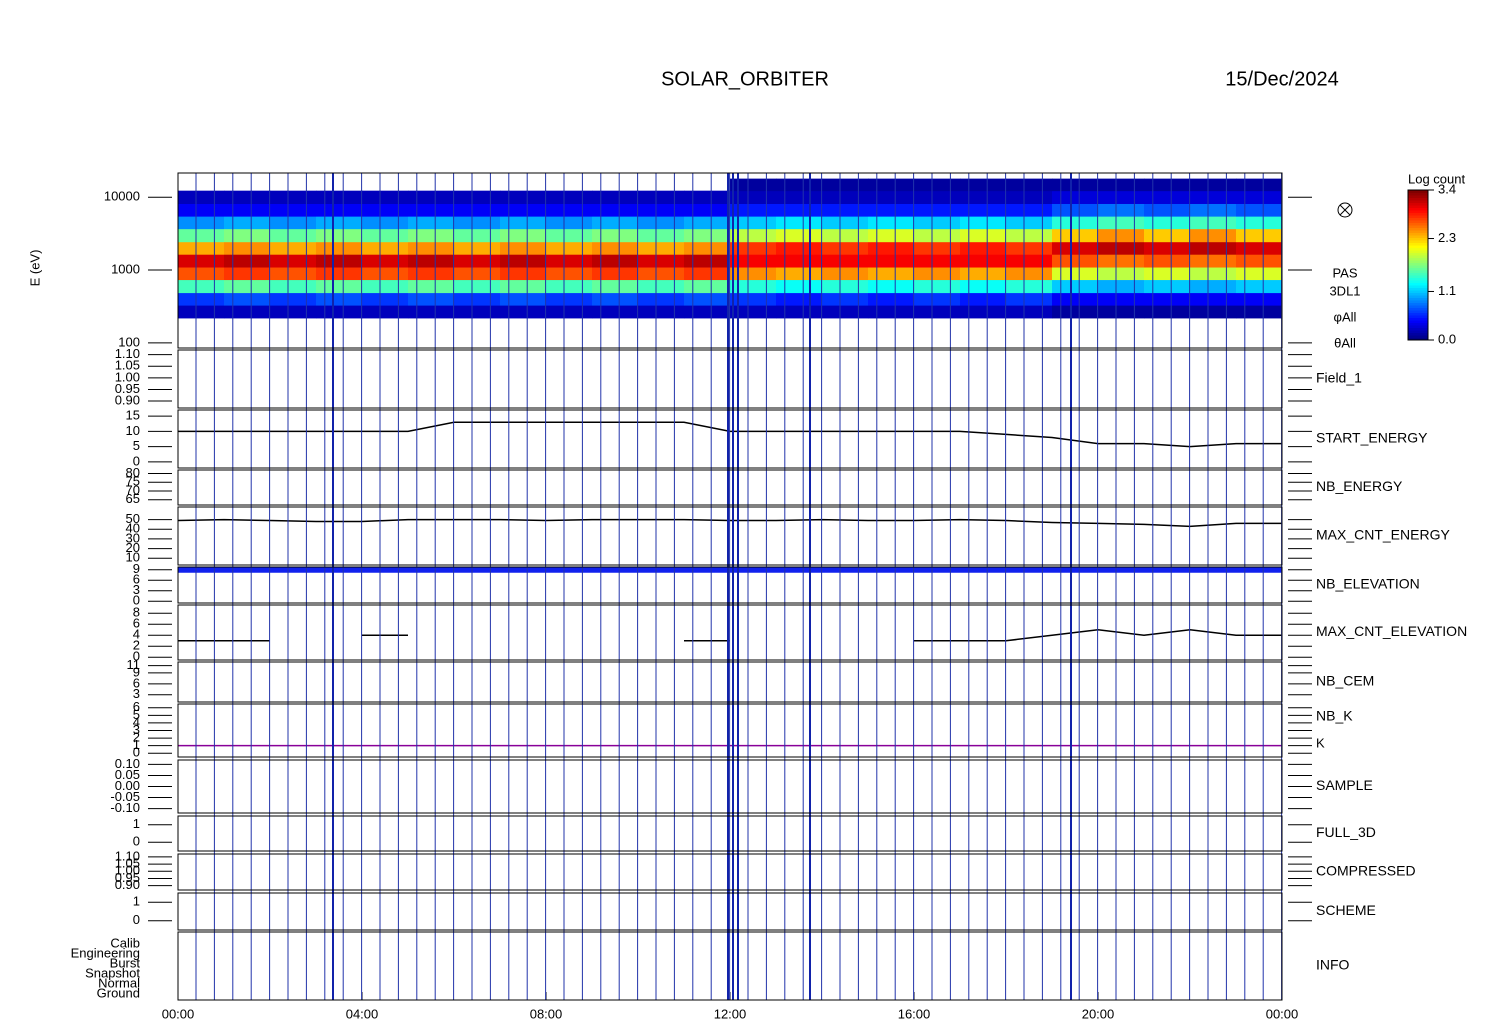 This screenshot has width=1512, height=1020. What do you see at coordinates (127, 763) in the screenshot?
I see `y-tick-label: 0.10` at bounding box center [127, 763].